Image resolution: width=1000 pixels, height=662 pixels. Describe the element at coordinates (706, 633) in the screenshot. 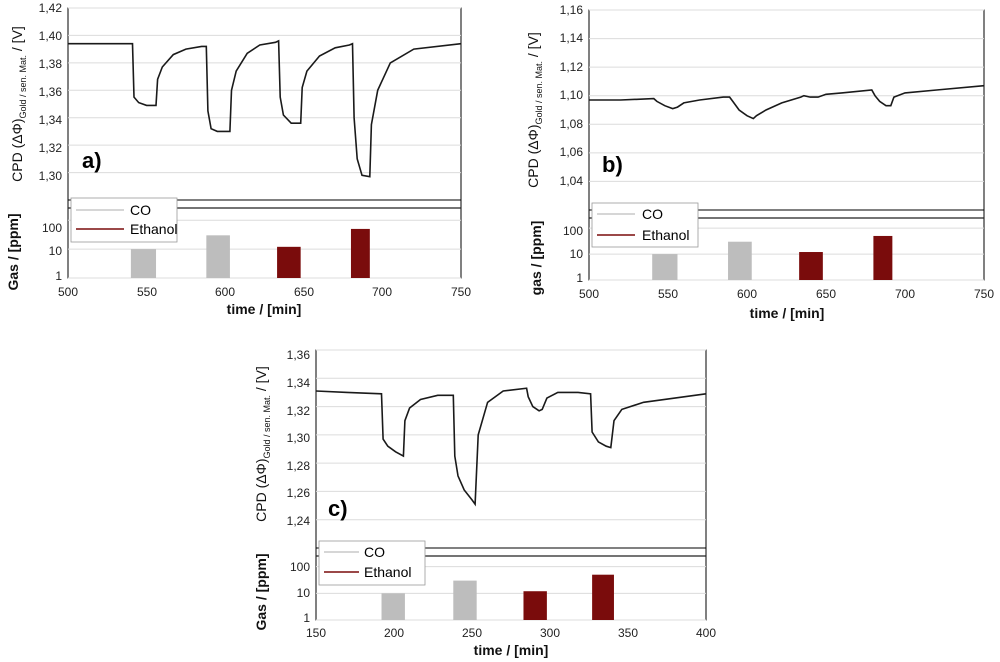

I see `c-xtick: 400` at that location.